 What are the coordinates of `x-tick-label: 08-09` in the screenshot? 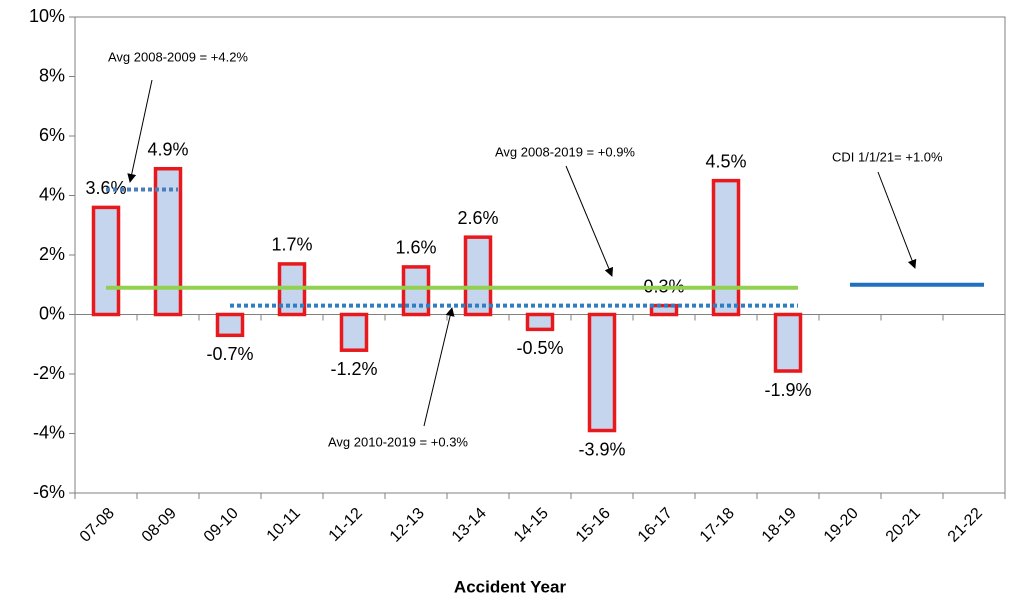 It's located at (159, 525).